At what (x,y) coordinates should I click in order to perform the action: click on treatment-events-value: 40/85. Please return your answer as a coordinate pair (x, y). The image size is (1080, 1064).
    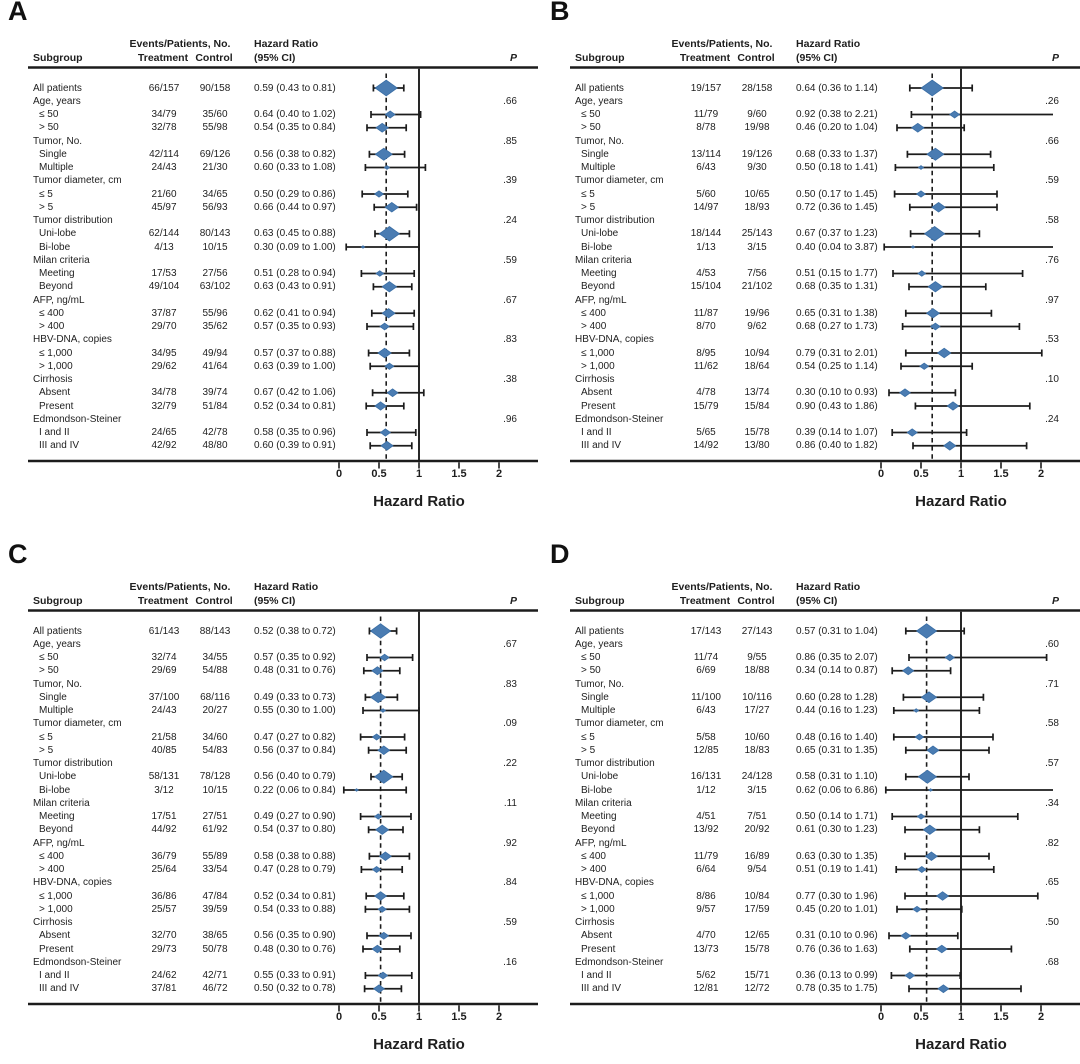
    Looking at the image, I should click on (164, 750).